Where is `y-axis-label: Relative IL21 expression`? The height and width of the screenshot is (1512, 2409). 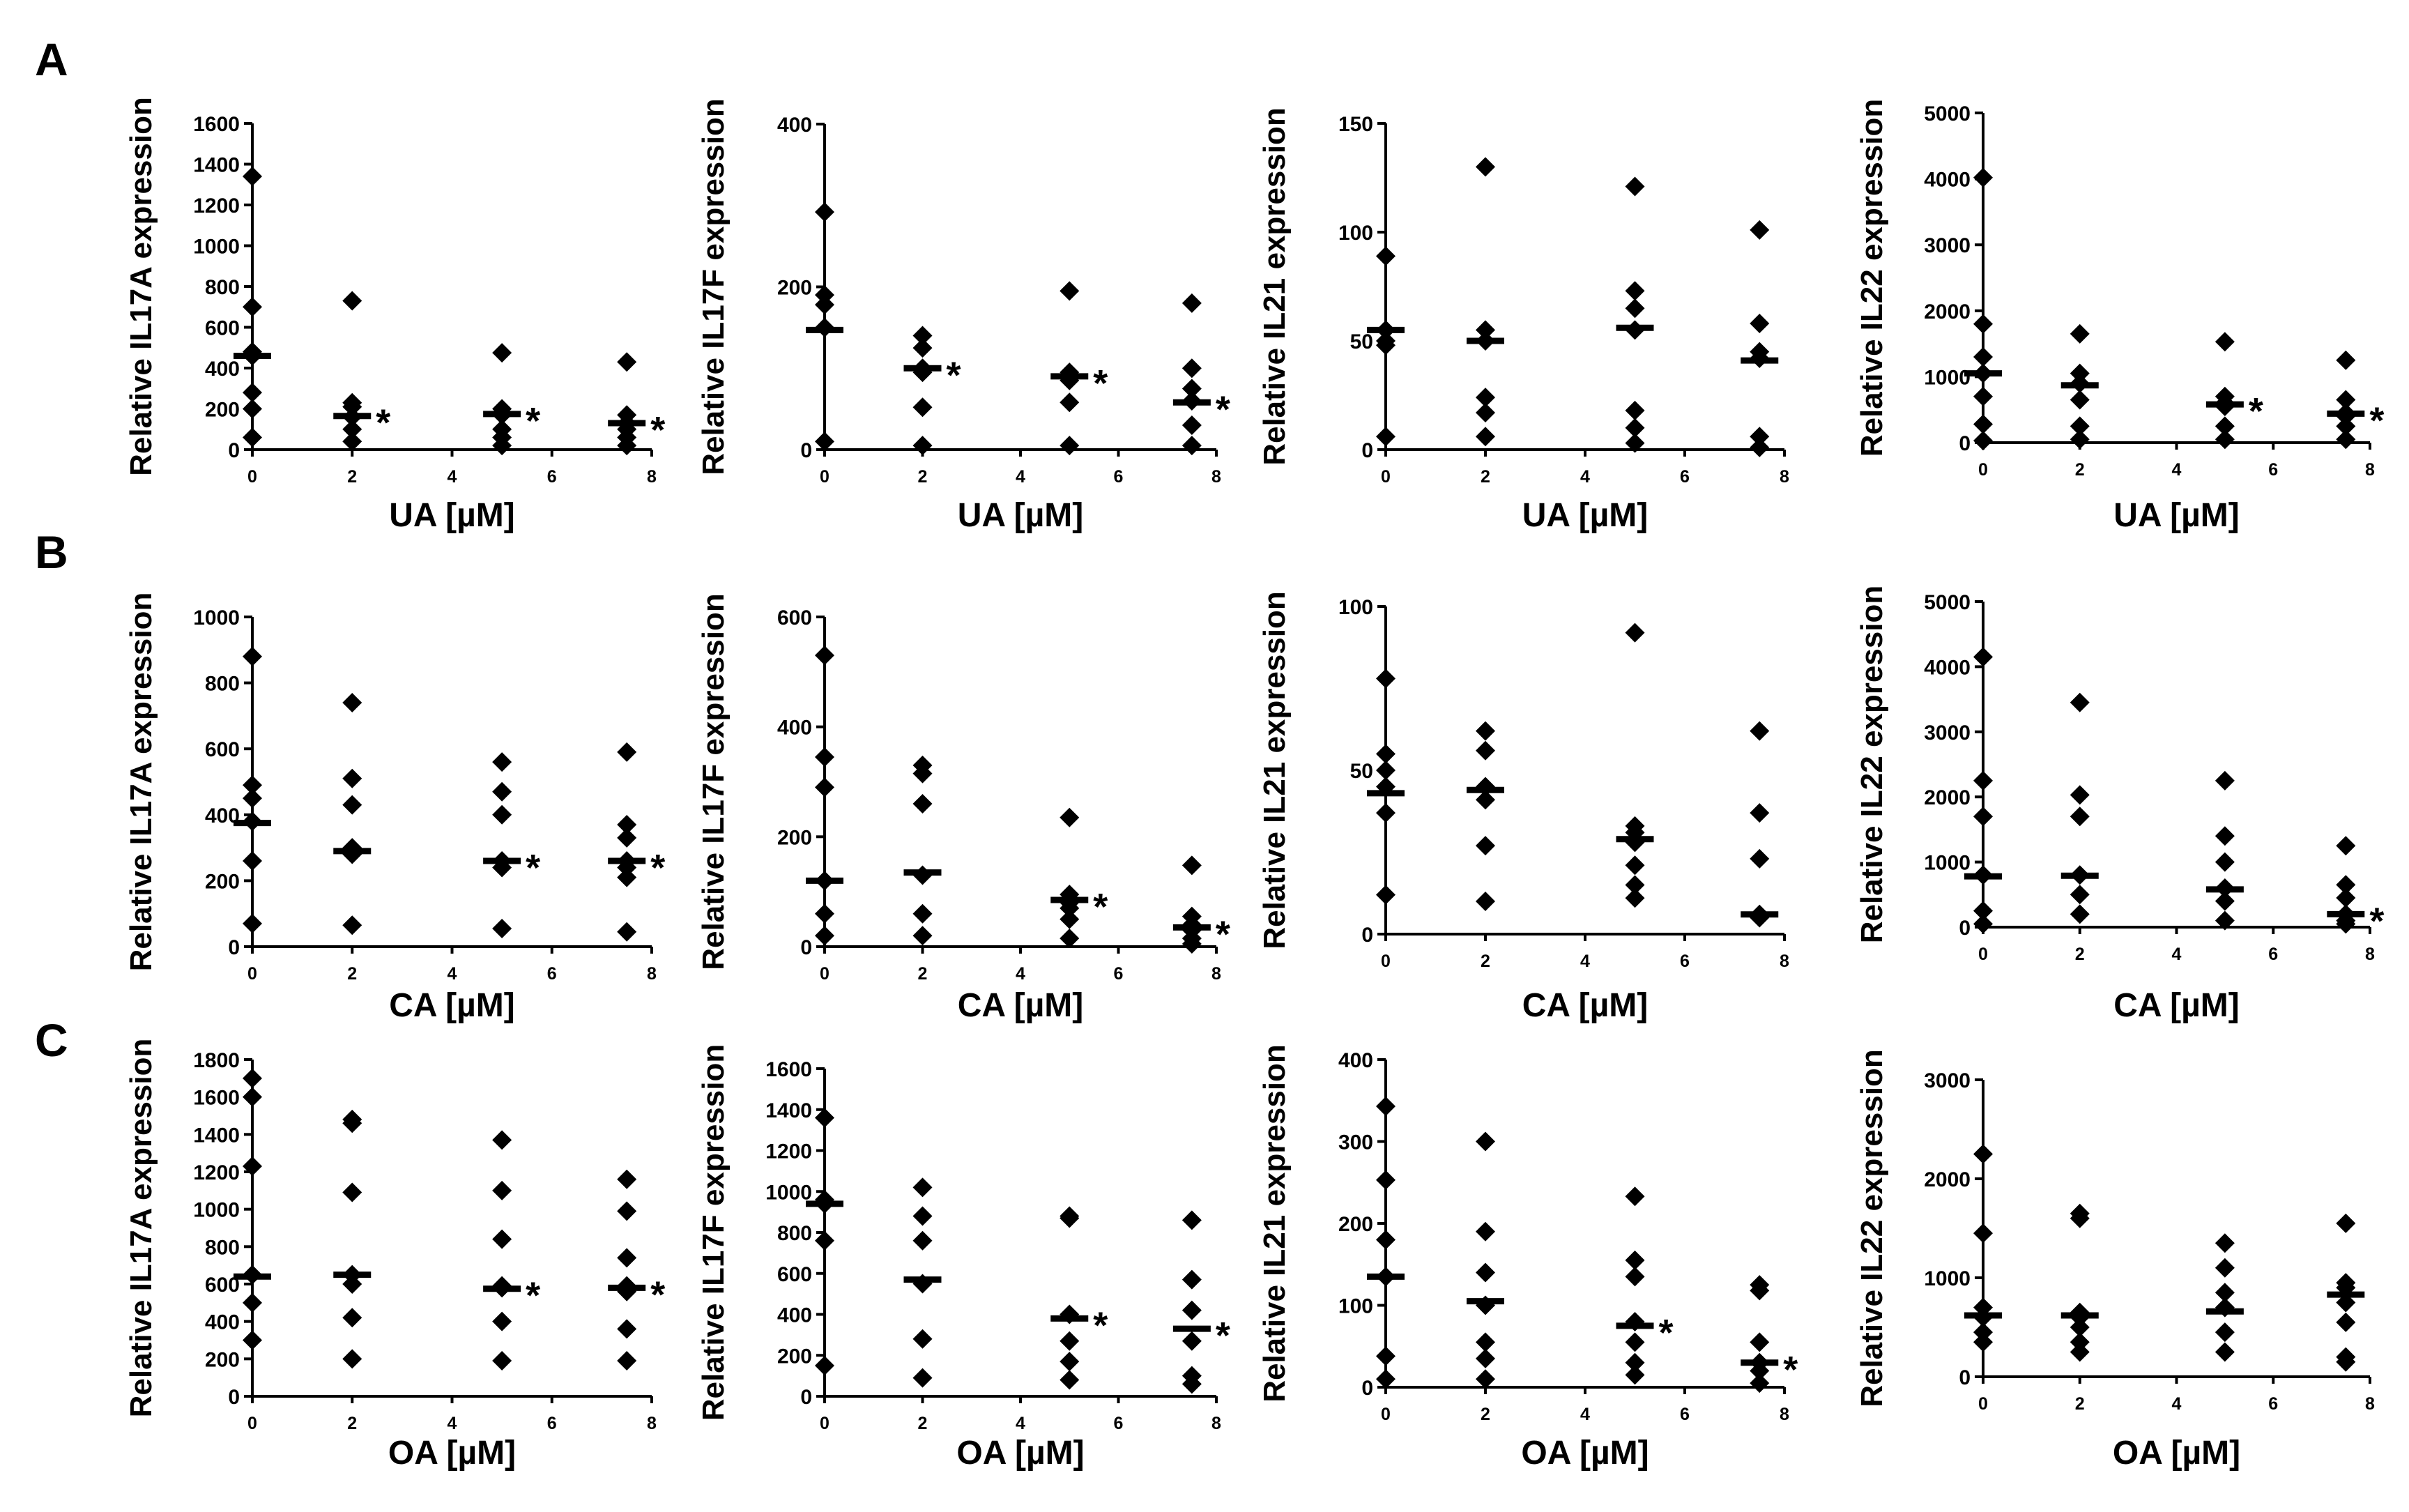 y-axis-label: Relative IL21 expression is located at coordinates (1275, 770).